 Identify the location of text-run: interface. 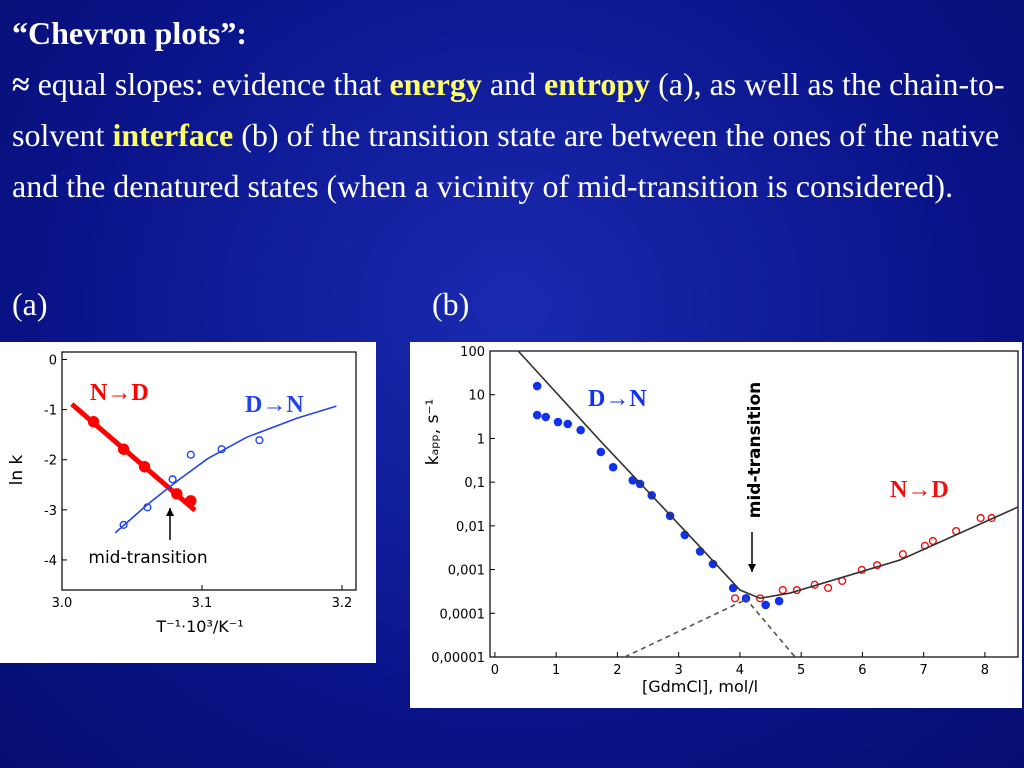
(173, 135).